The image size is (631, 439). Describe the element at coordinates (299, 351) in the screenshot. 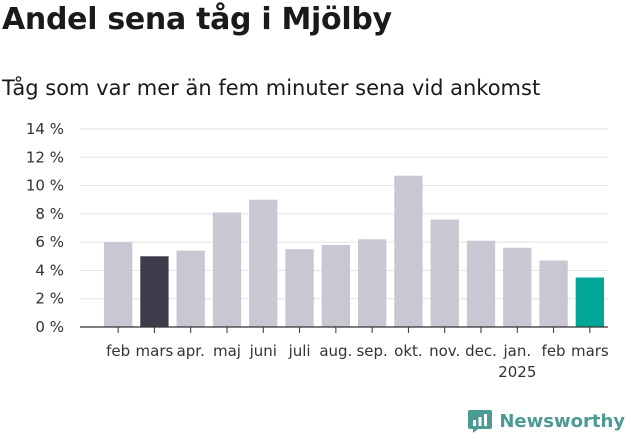

I see `x-tick-label: juli` at that location.